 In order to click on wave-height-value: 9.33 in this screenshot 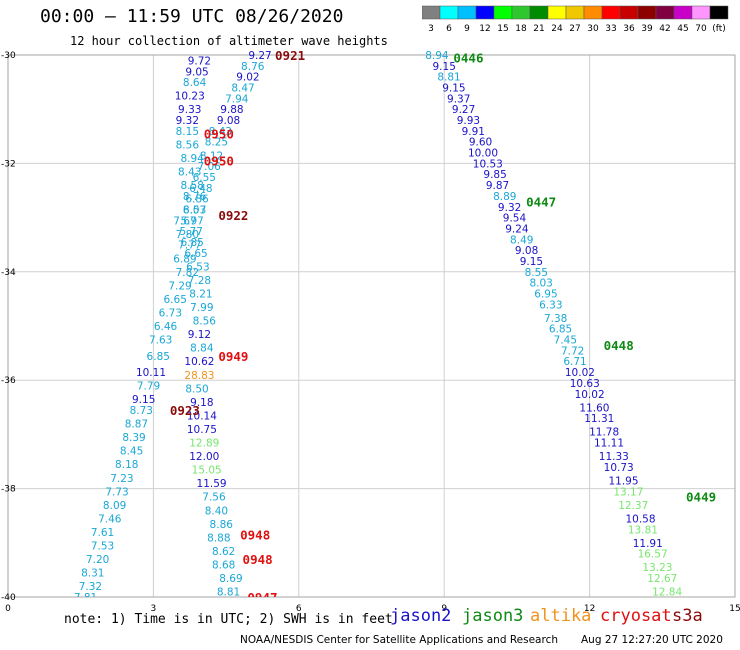, I will do `click(189, 110)`.